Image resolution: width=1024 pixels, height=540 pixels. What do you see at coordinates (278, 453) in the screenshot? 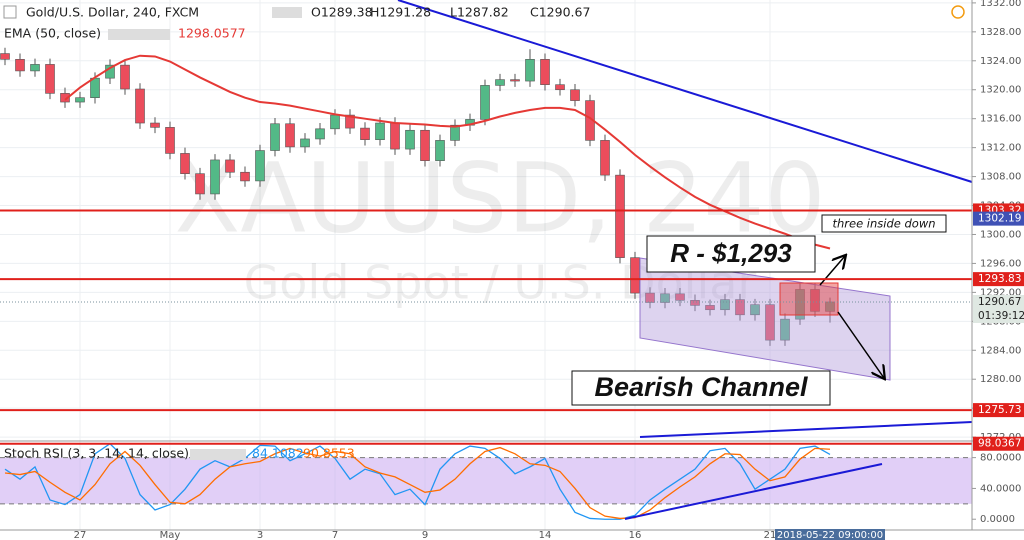
I see `stoch-value: 84.1082` at bounding box center [278, 453].